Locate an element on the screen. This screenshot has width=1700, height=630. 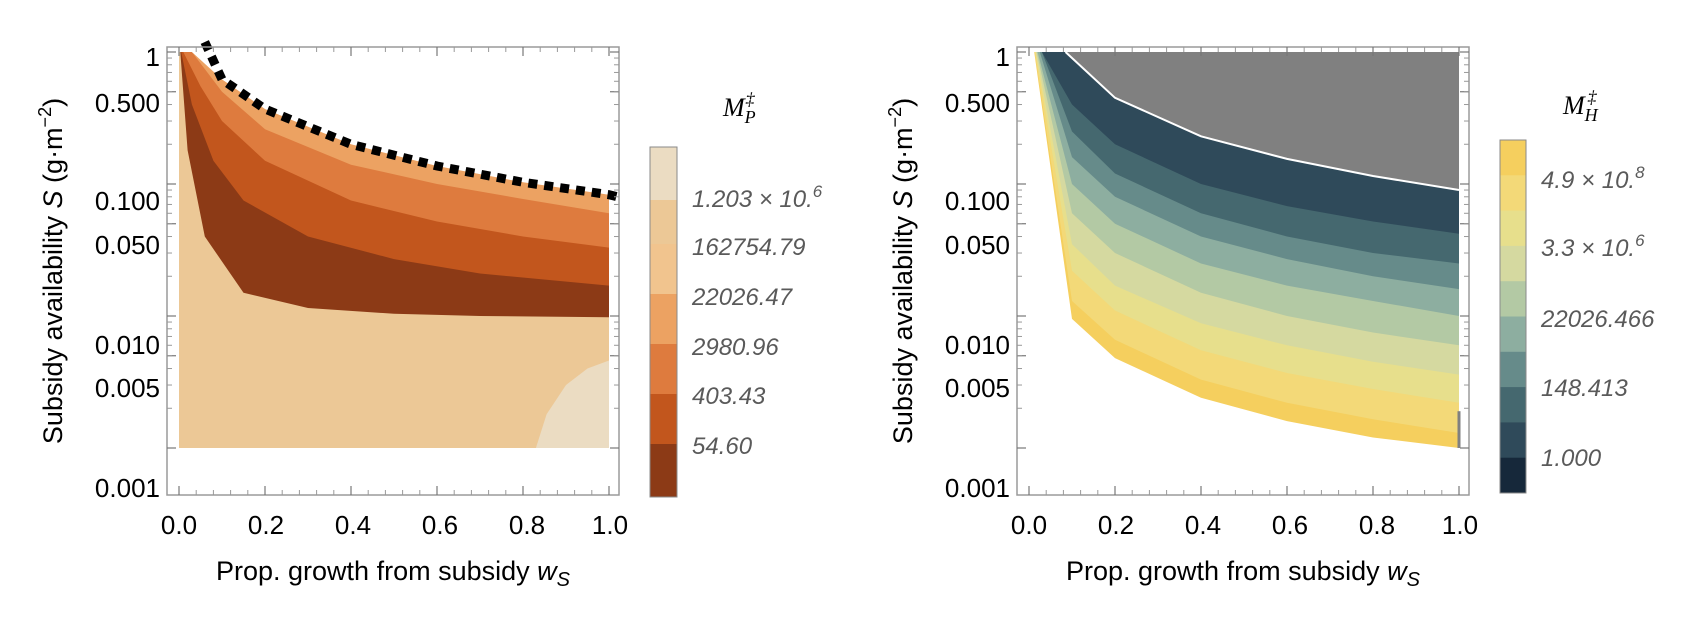
right-legend-label: 4.9 × 10.8 is located at coordinates (1593, 178).